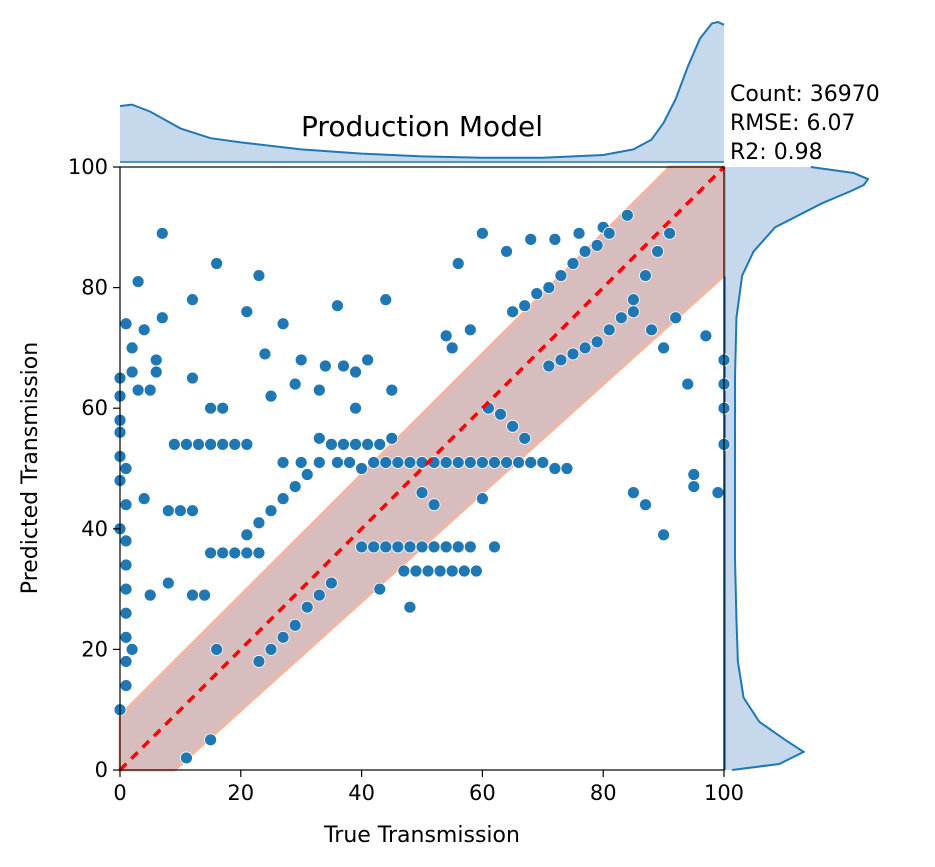 The width and height of the screenshot is (935, 867). I want to click on y-axis-ticks: 0 20 40 60 80 100, so click(94, 468).